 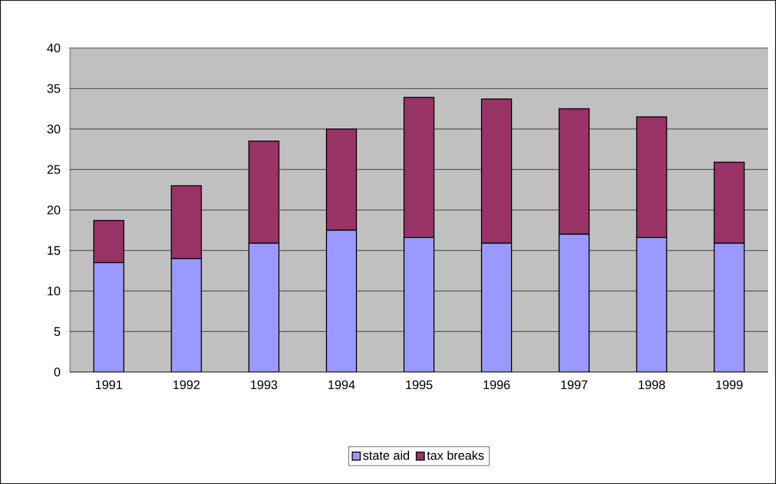 What do you see at coordinates (651, 385) in the screenshot?
I see `x-tick-label: 1998` at bounding box center [651, 385].